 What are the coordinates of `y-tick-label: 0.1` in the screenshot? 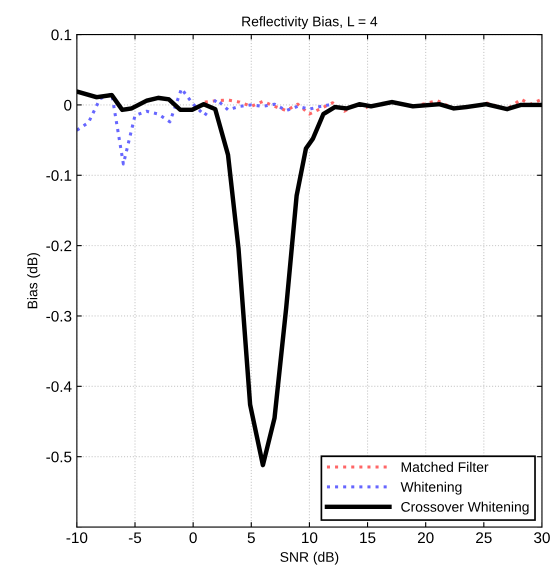 It's located at (61, 34).